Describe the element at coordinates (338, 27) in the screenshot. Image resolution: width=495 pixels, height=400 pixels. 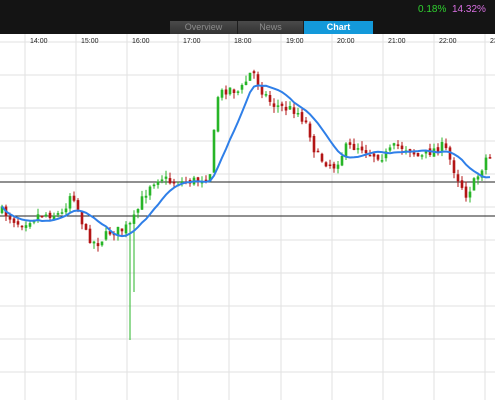
I see `tab-chart: Chart` at that location.